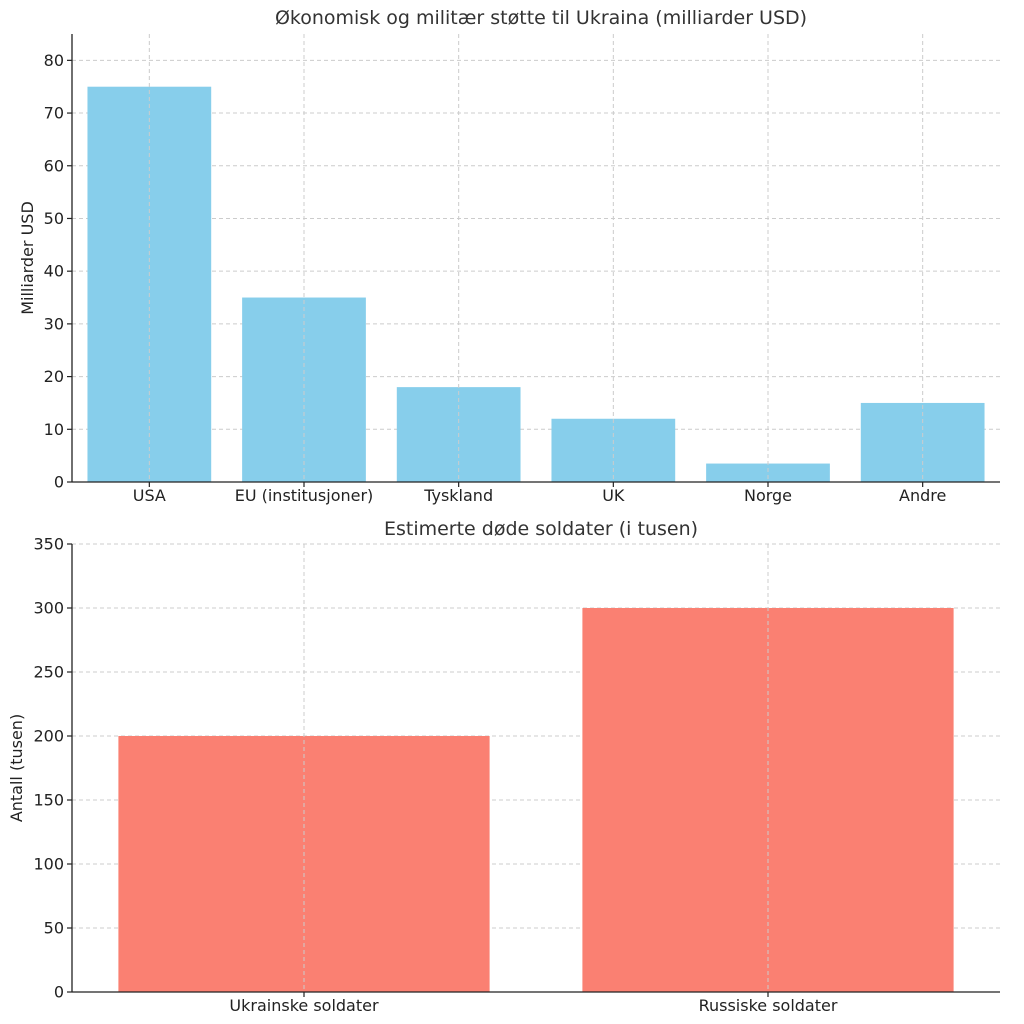 This screenshot has width=1024, height=1024. Describe the element at coordinates (54, 271) in the screenshot. I see `y-tick-label: 40` at that location.